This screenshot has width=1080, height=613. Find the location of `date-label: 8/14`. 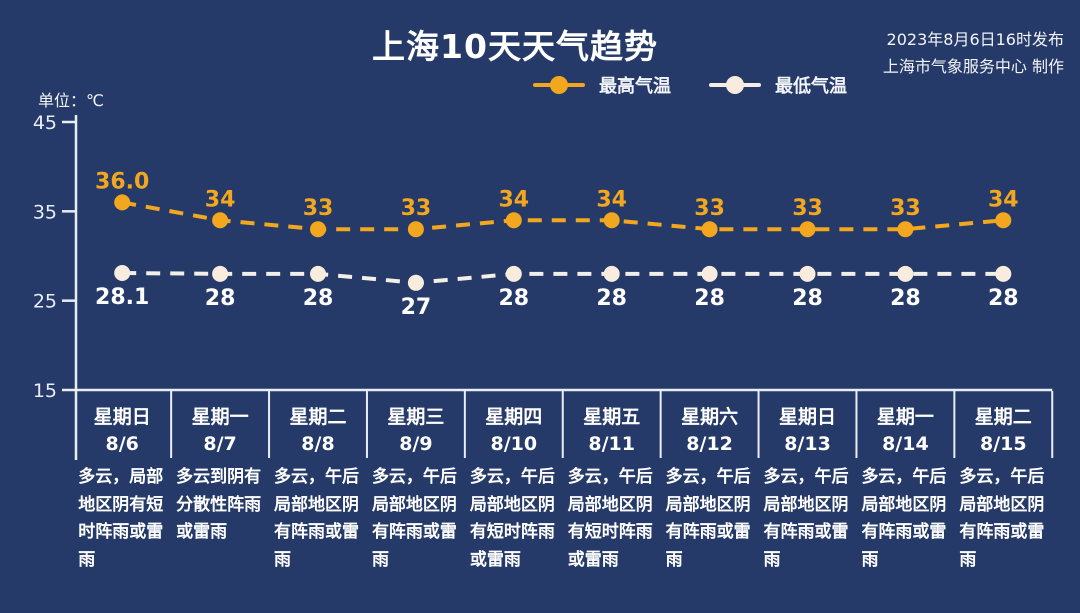

date-label: 8/14 is located at coordinates (905, 444).